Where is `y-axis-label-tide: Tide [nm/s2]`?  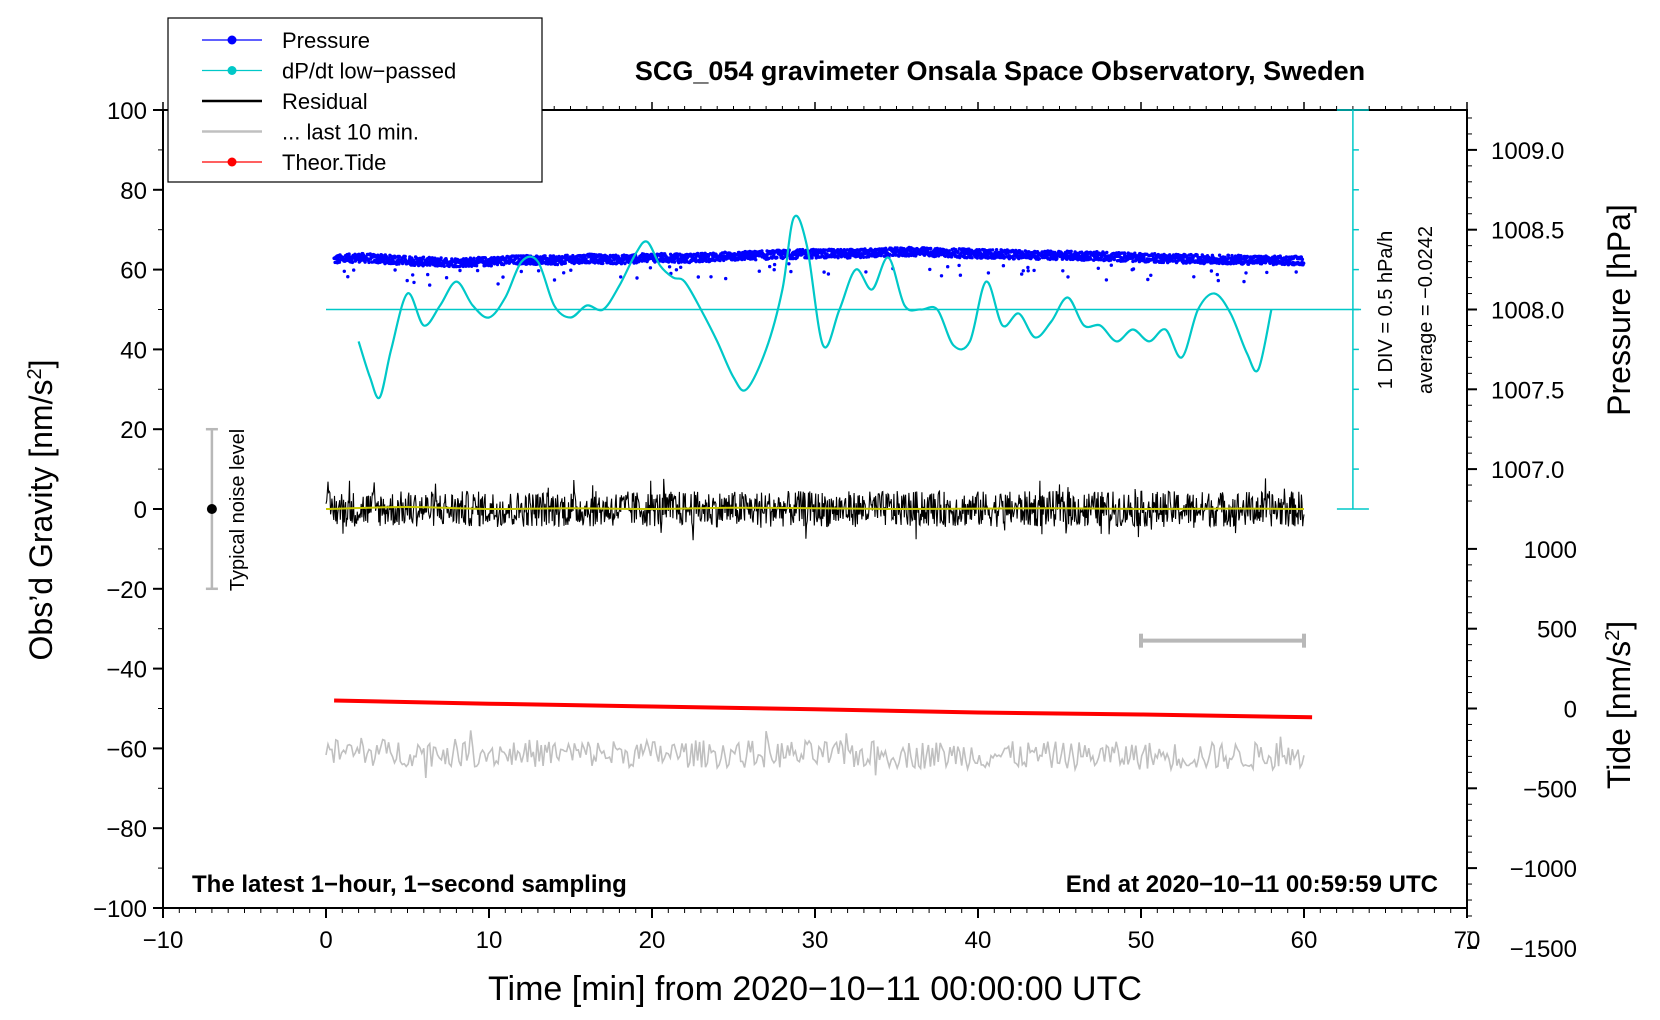
y-axis-label-tide: Tide [nm/s2] is located at coordinates (1619, 705).